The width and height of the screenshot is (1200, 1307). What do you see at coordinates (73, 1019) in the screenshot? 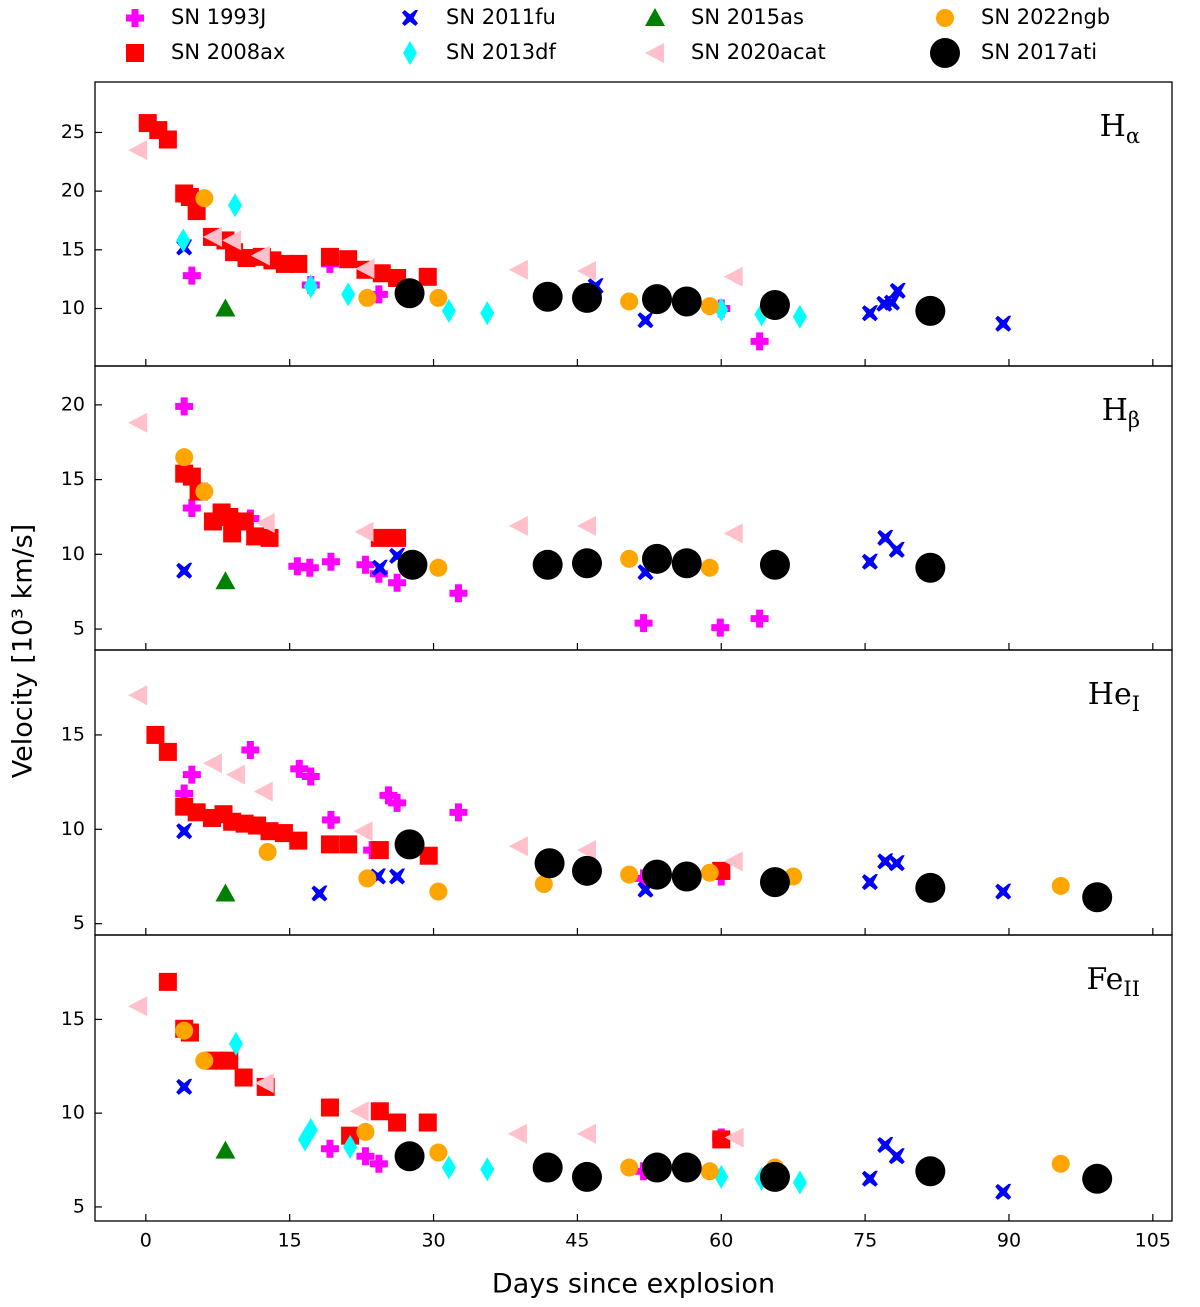
I see `y-tick-label: 15` at bounding box center [73, 1019].